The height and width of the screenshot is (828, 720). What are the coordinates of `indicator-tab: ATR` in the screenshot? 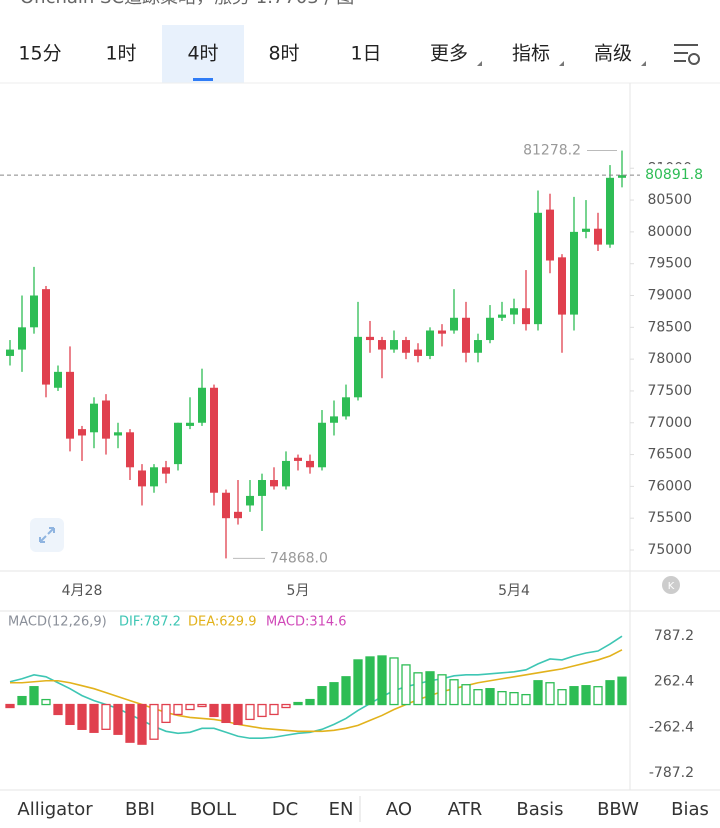 It's located at (465, 809).